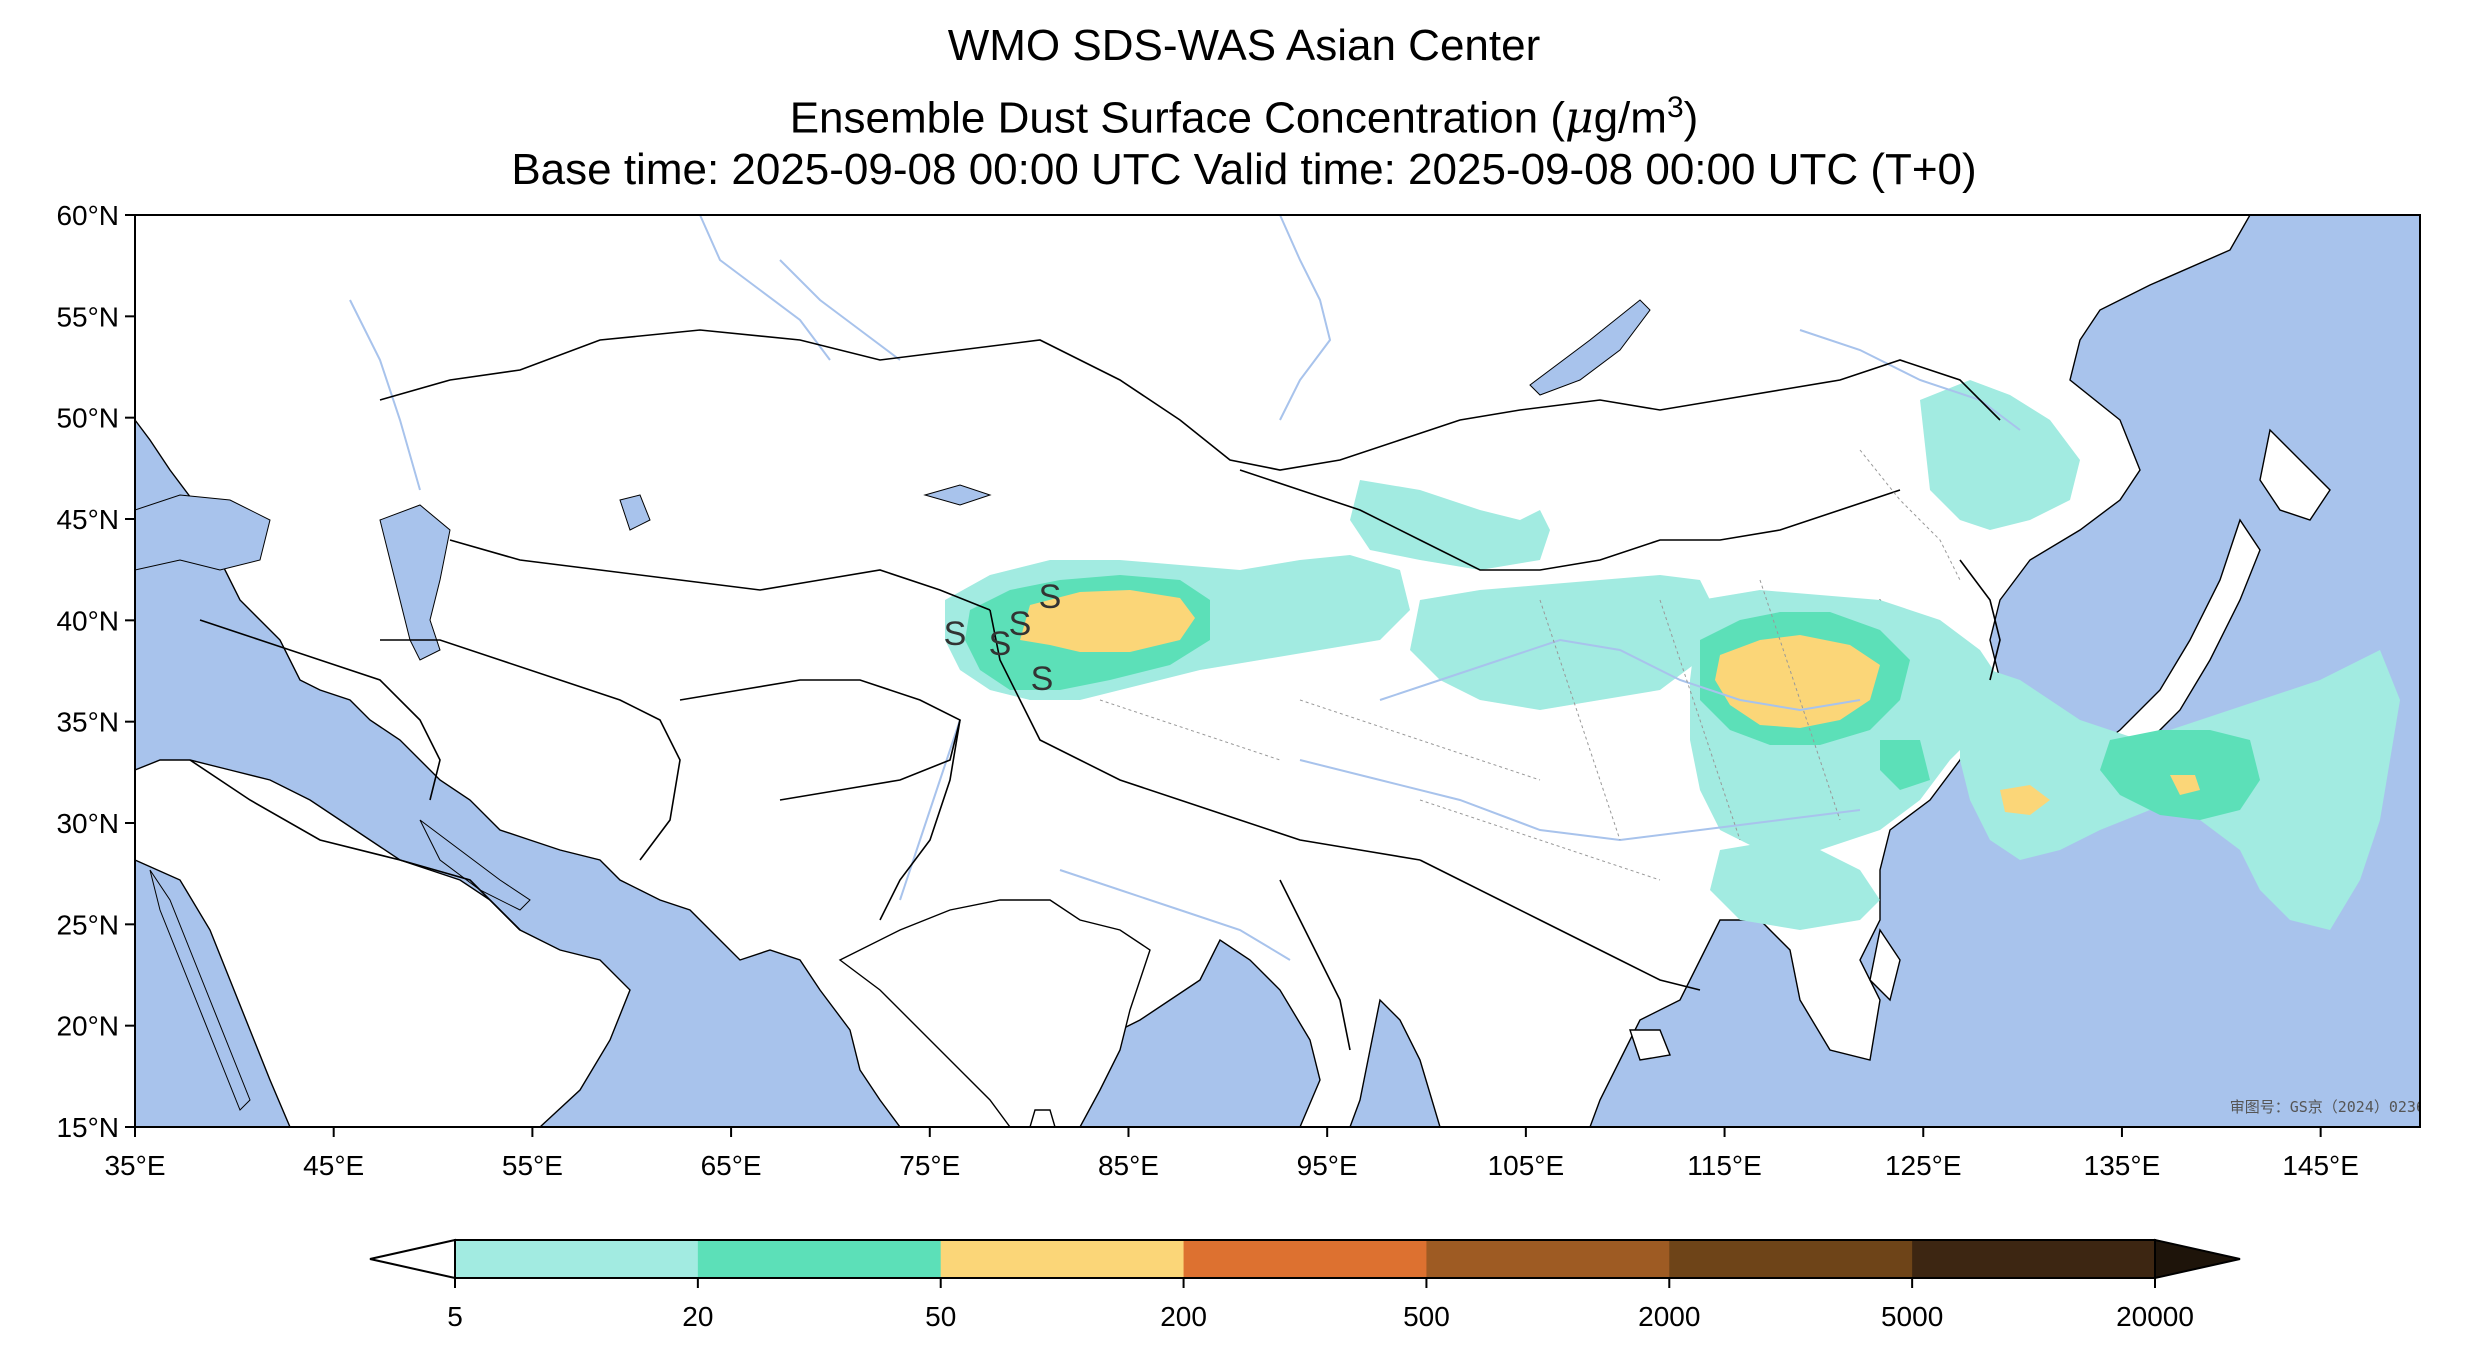  Describe the element at coordinates (203, 532) in the screenshot. I see `black-sea` at that location.